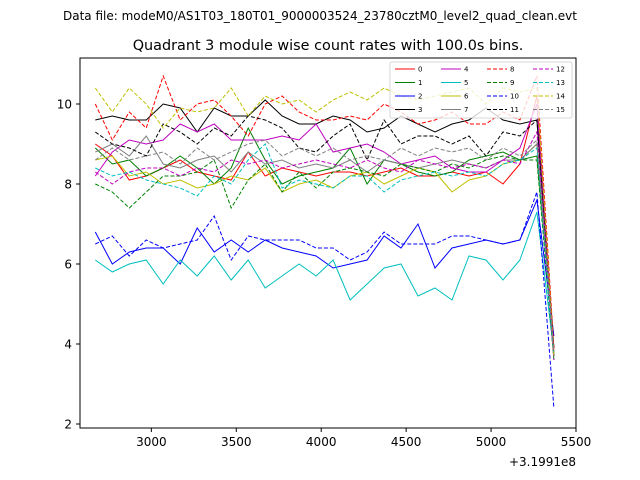 The image size is (640, 480). What do you see at coordinates (68, 425) in the screenshot?
I see `y-tick-label: 2` at bounding box center [68, 425].